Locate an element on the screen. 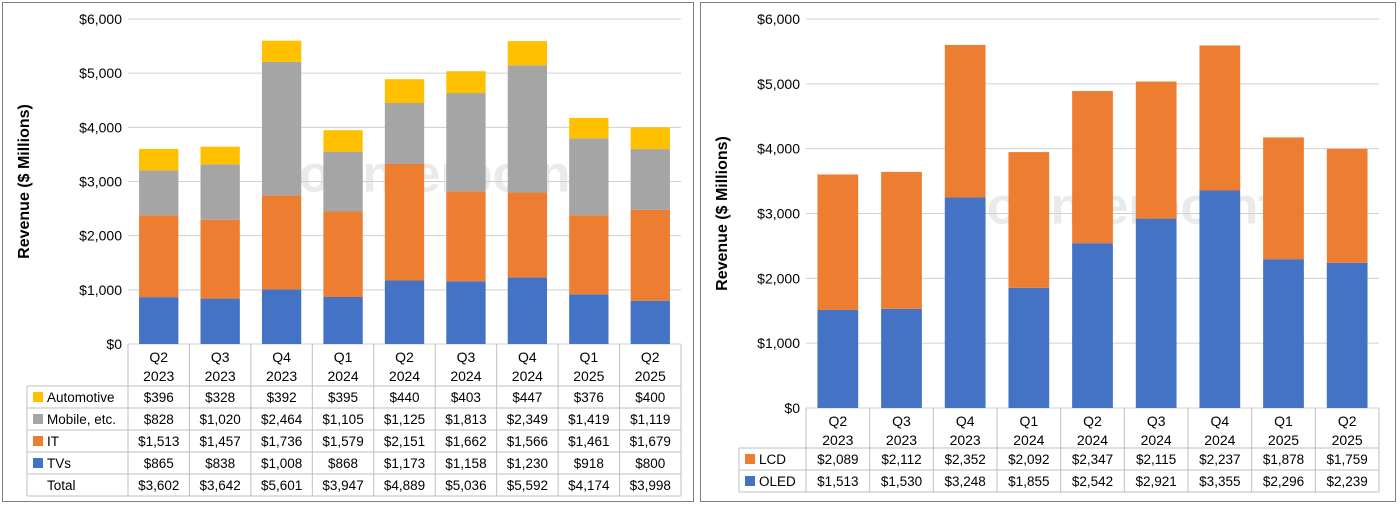 This screenshot has height=508, width=1400. data-label-tvs: $868 is located at coordinates (343, 463).